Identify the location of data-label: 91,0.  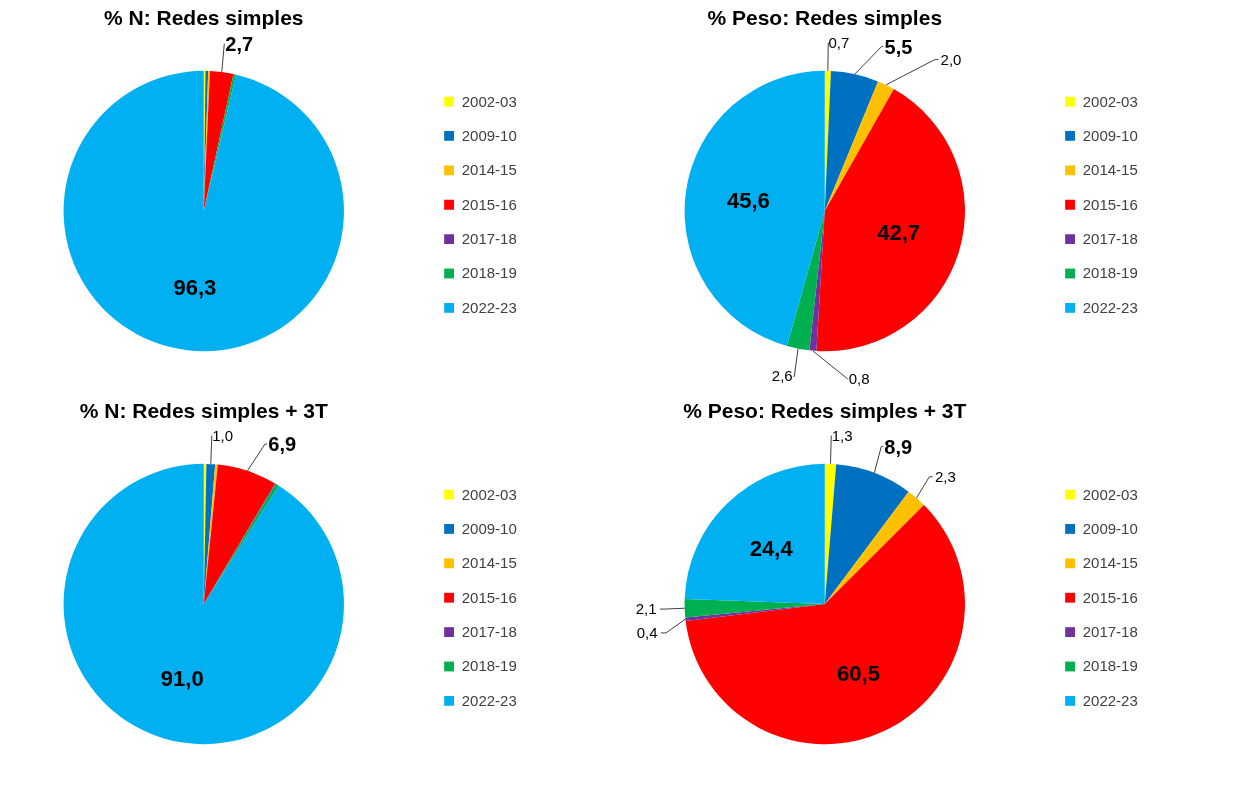
(182, 678).